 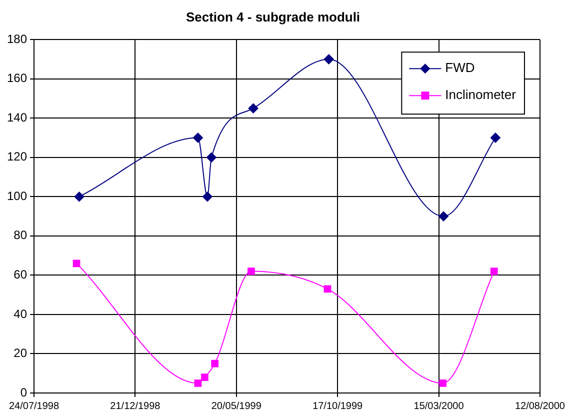 I want to click on x-tick-label: 15/03/2000, so click(x=439, y=406).